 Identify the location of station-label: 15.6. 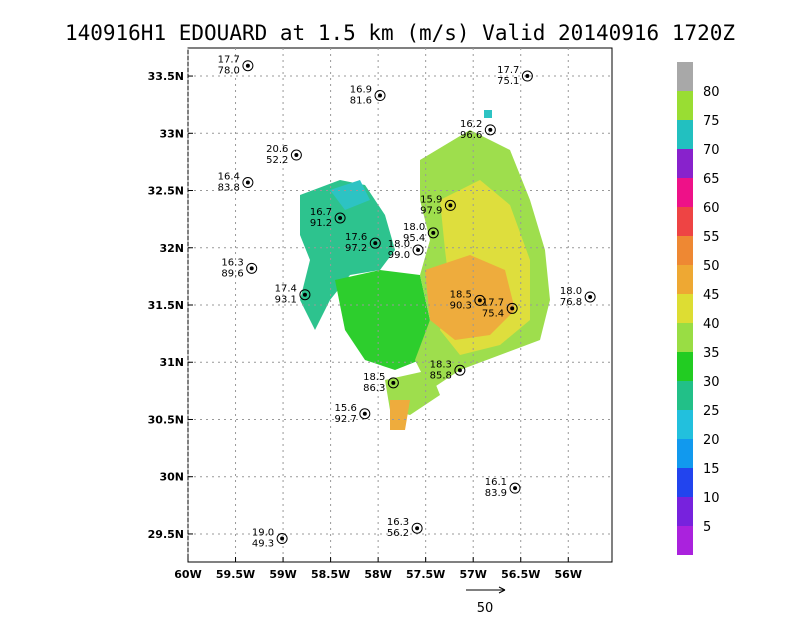
(346, 408).